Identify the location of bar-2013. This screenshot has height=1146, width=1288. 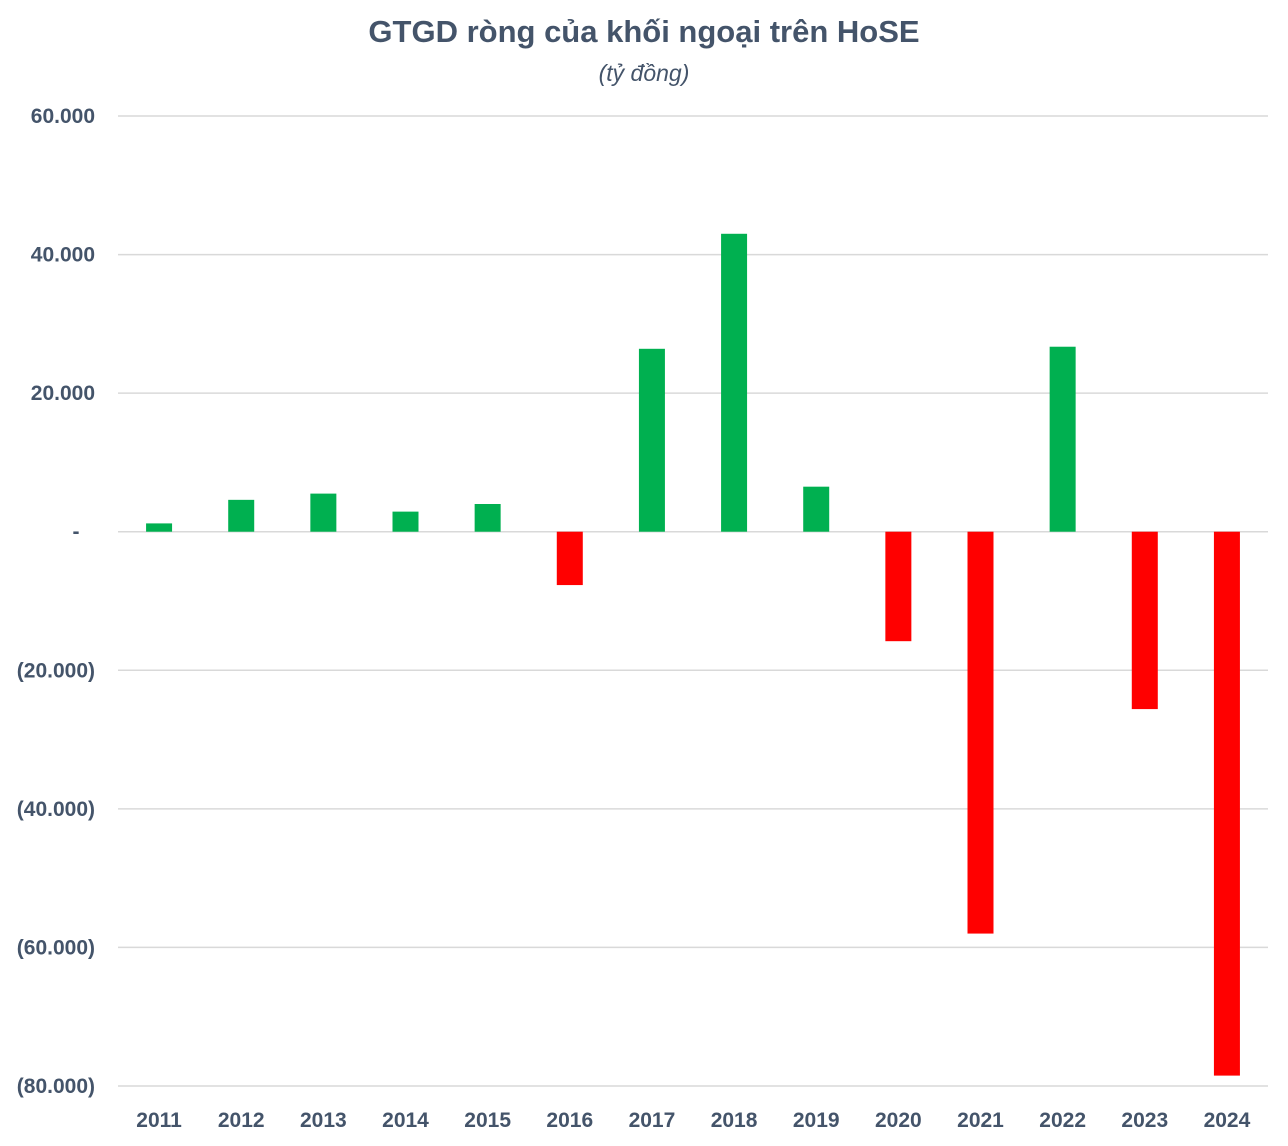
(323, 512).